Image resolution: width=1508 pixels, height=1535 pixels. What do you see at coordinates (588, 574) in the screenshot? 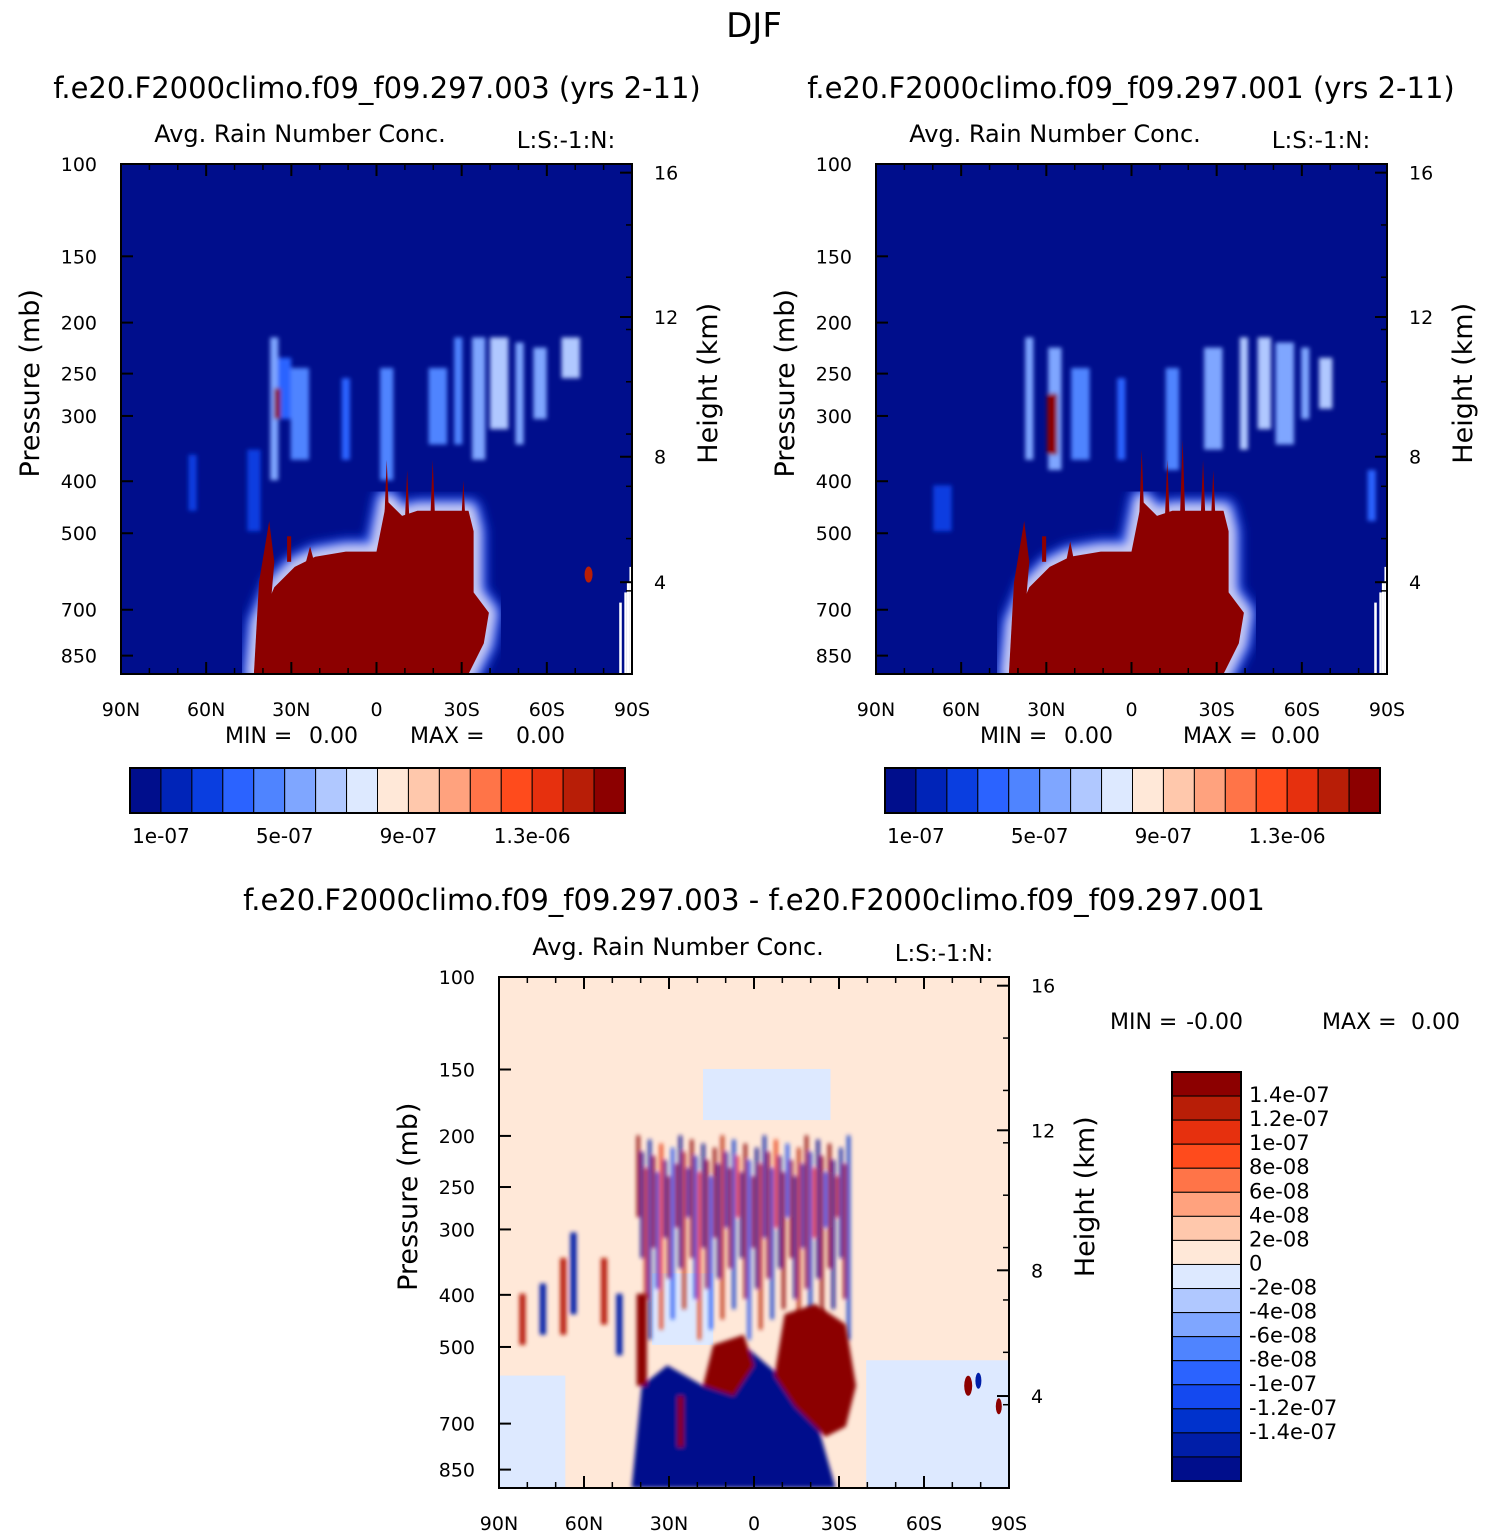
I see `rain-spot` at bounding box center [588, 574].